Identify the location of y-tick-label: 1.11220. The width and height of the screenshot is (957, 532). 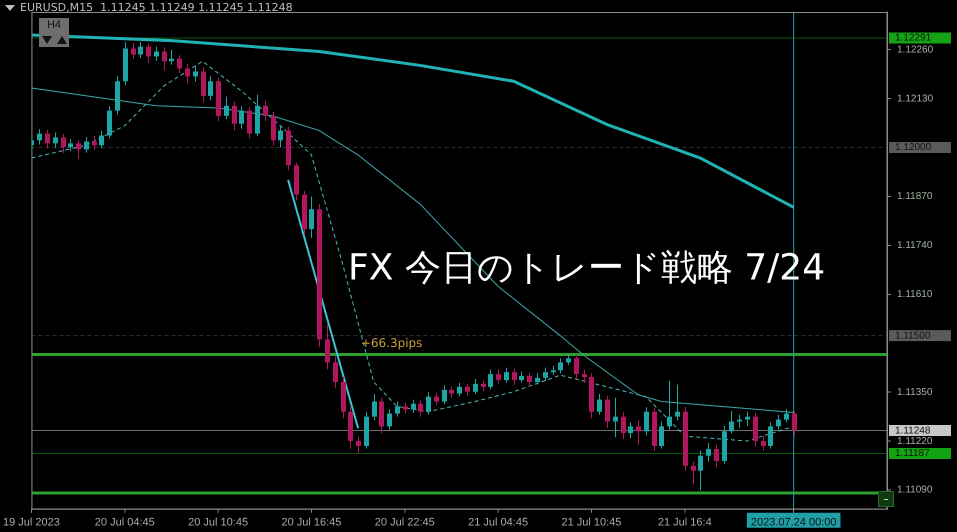
(915, 441).